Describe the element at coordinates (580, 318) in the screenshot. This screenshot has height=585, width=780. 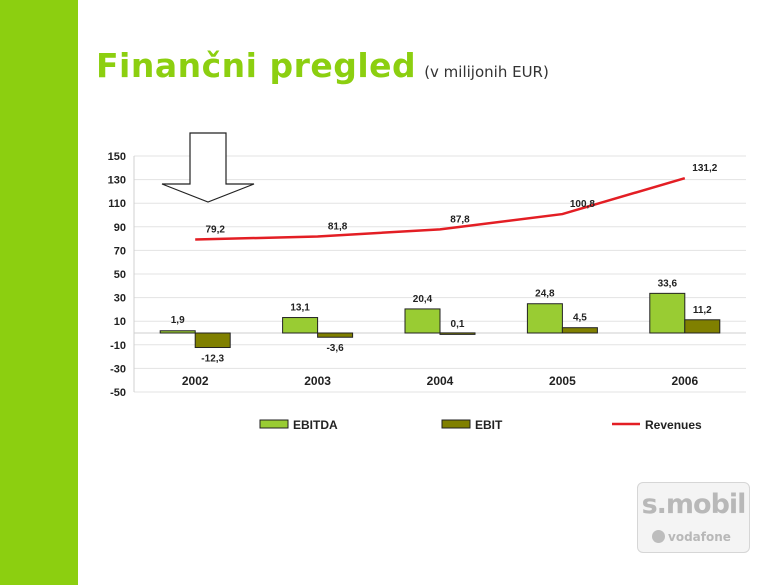
I see `data-label-ebit: 4,5` at that location.